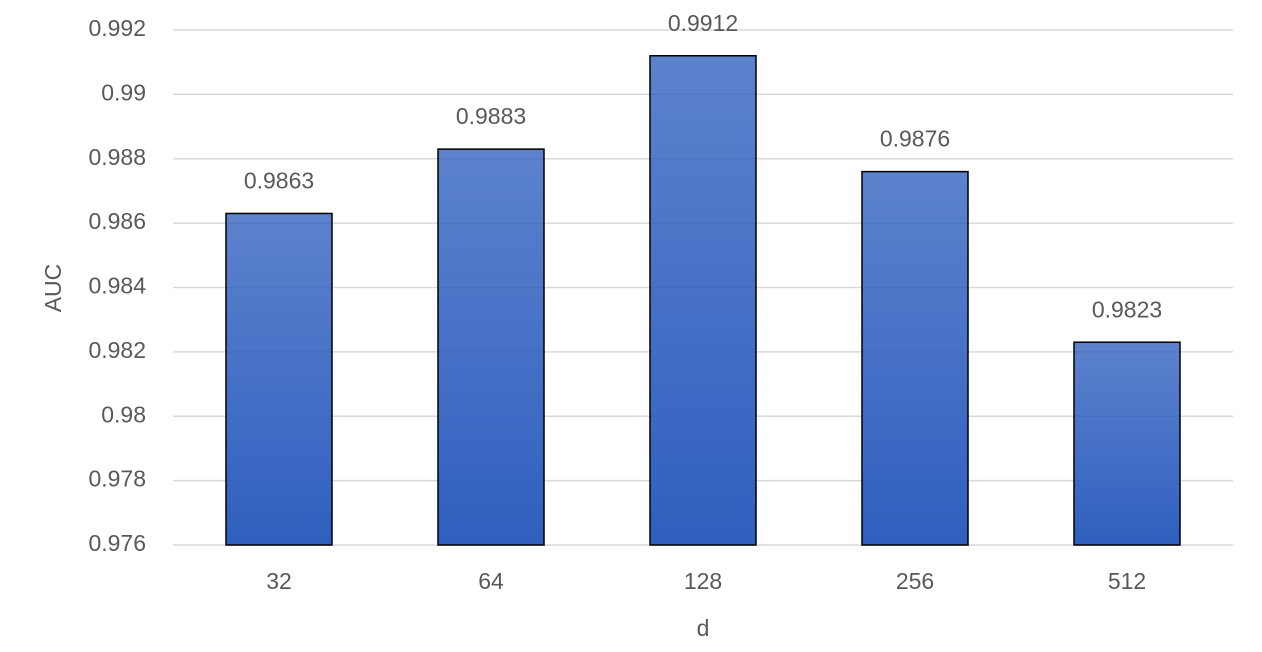 The width and height of the screenshot is (1262, 652). I want to click on data-label: 0.9863, so click(279, 181).